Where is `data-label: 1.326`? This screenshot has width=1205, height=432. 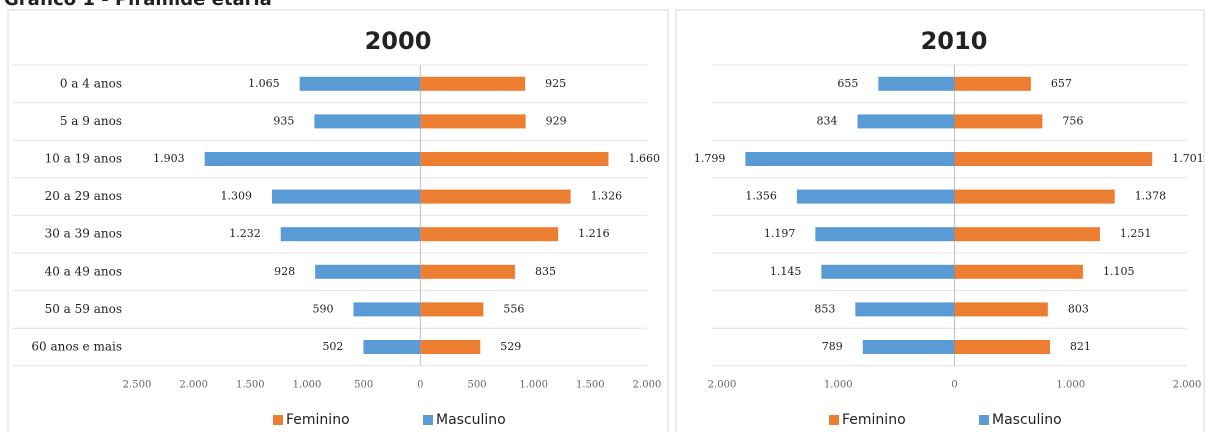
data-label: 1.326 is located at coordinates (607, 196).